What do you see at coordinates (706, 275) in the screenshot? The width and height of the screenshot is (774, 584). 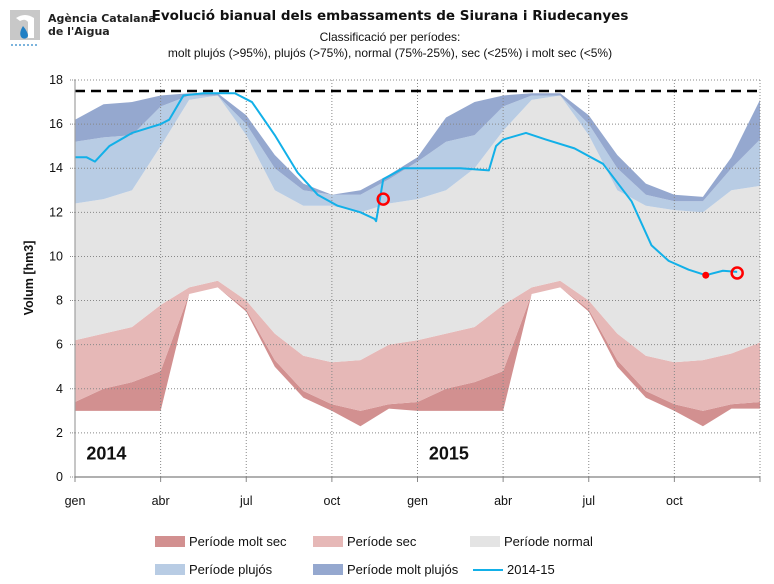 I see `marker-dot` at bounding box center [706, 275].